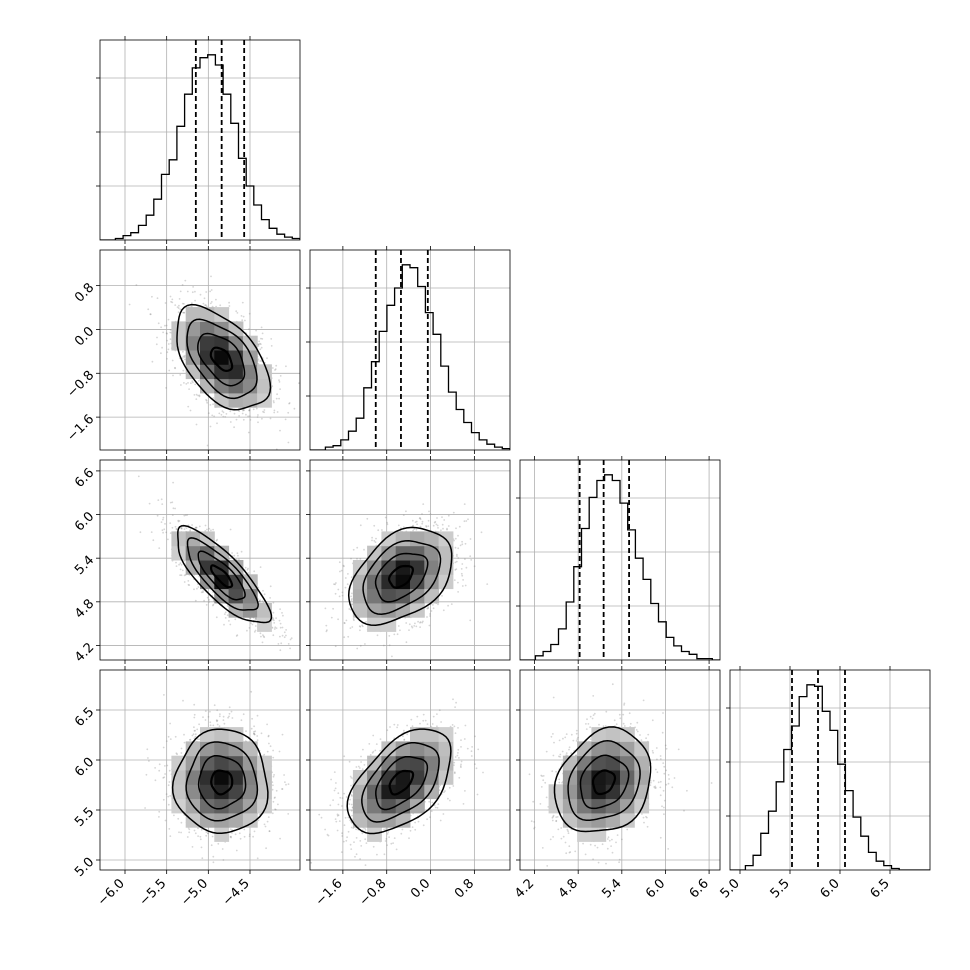 The height and width of the screenshot is (970, 970). Describe the element at coordinates (198, 140) in the screenshot. I see `histogram-panel` at that location.